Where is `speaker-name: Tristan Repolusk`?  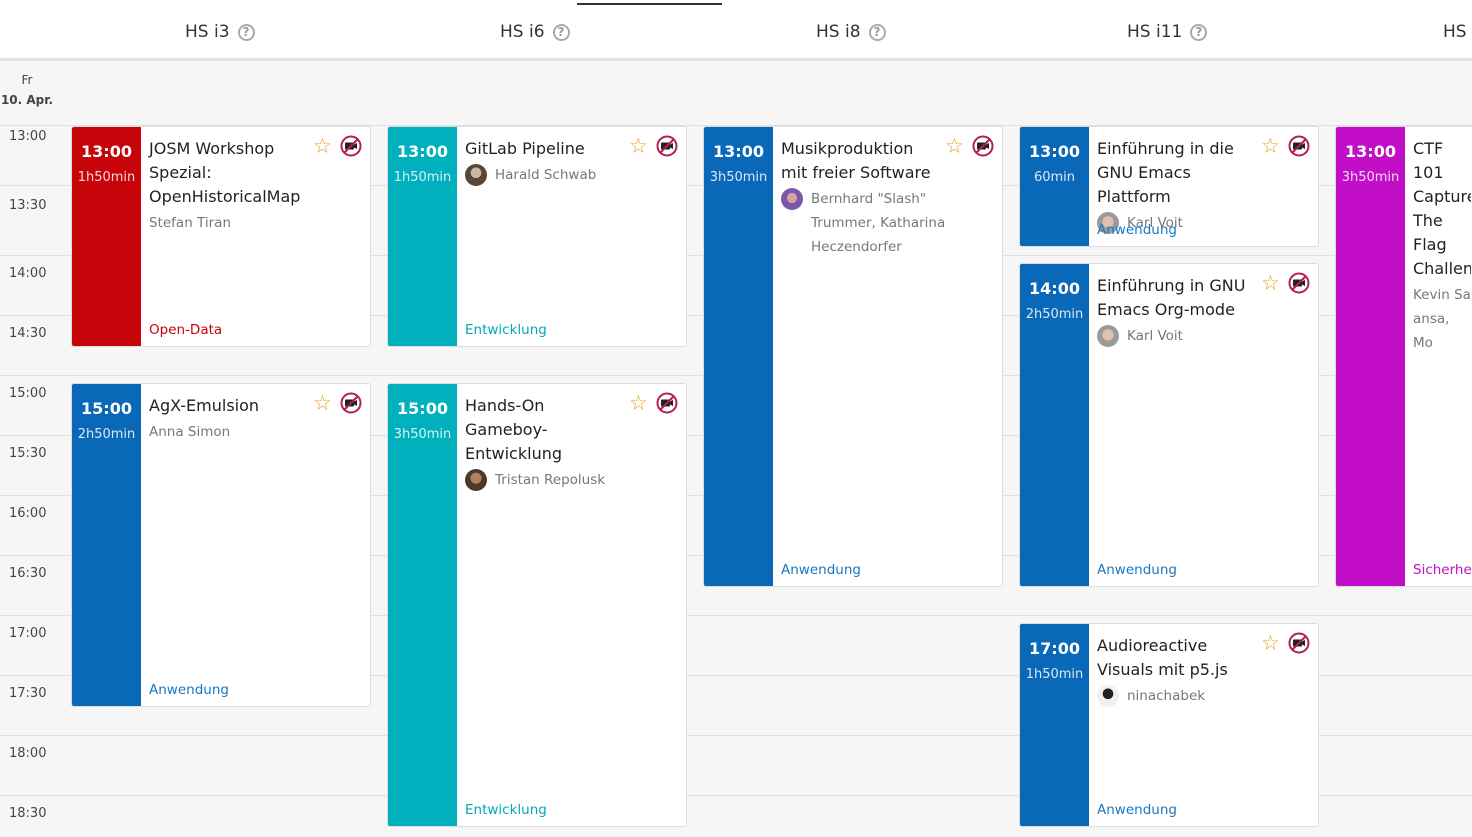 speaker-name: Tristan Repolusk is located at coordinates (550, 480).